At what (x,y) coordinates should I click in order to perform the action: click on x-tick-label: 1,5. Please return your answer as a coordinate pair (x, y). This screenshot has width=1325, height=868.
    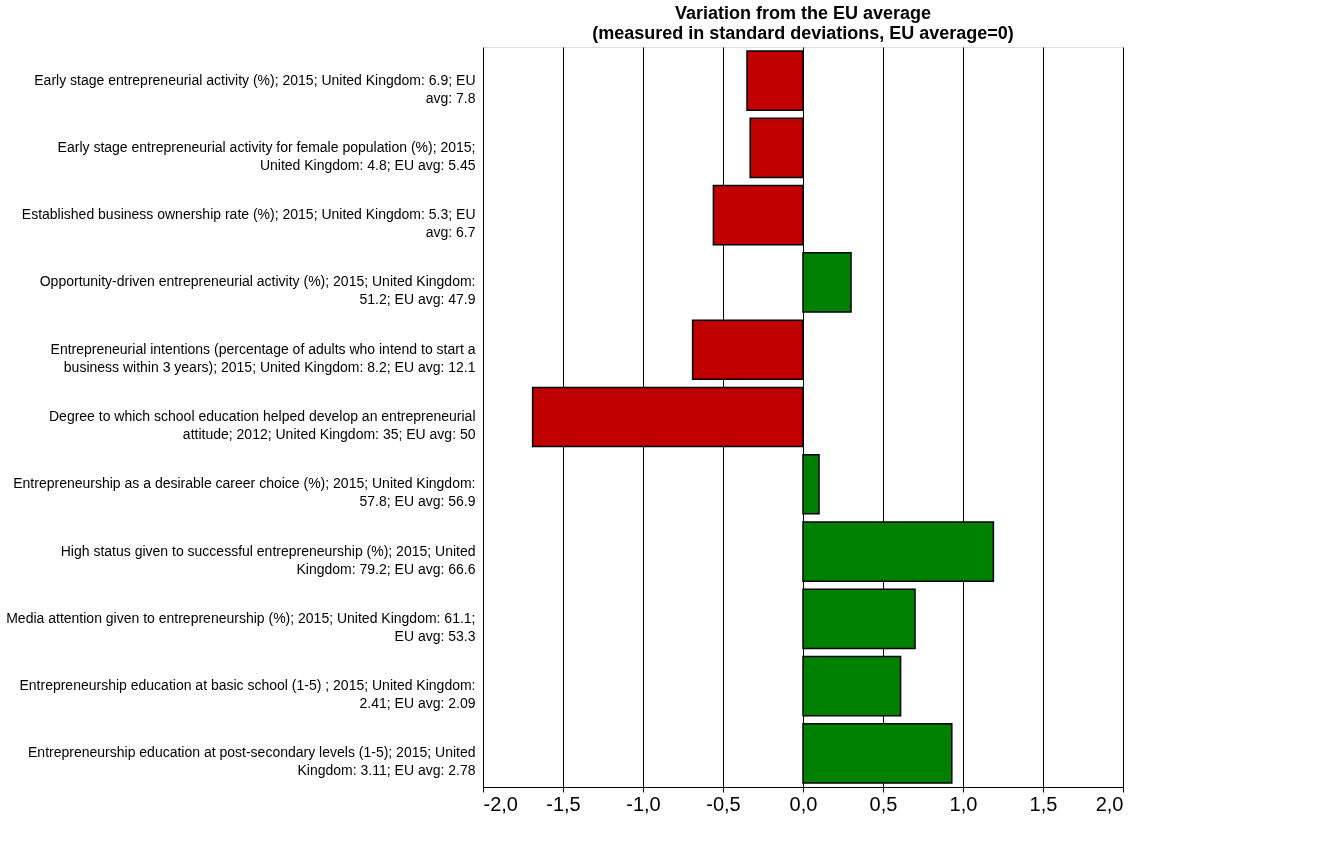
    Looking at the image, I should click on (1043, 803).